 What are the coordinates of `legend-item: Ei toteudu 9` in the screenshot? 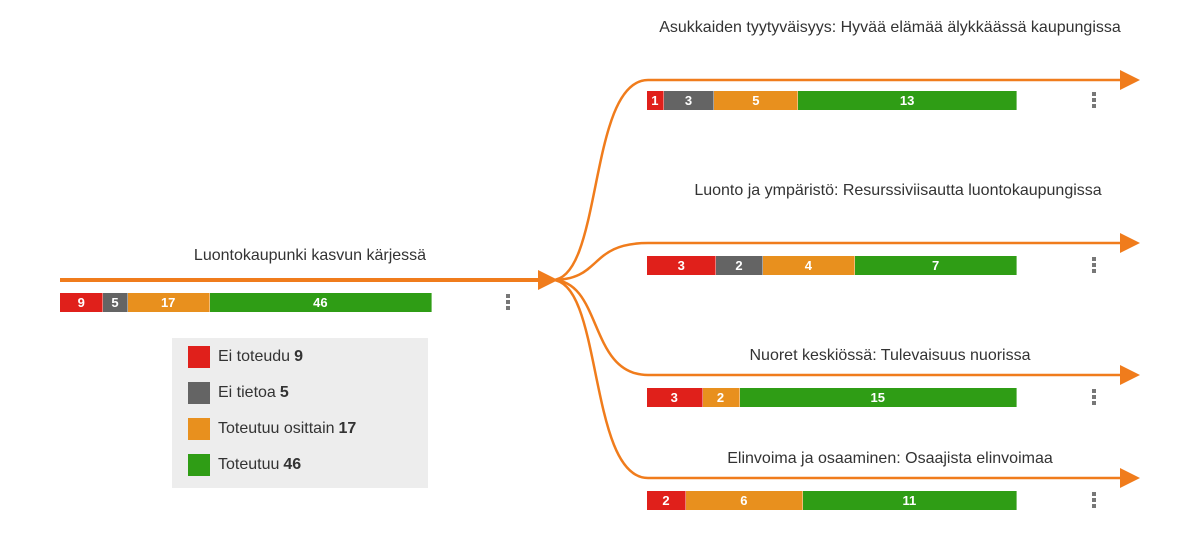 It's located at (245, 357).